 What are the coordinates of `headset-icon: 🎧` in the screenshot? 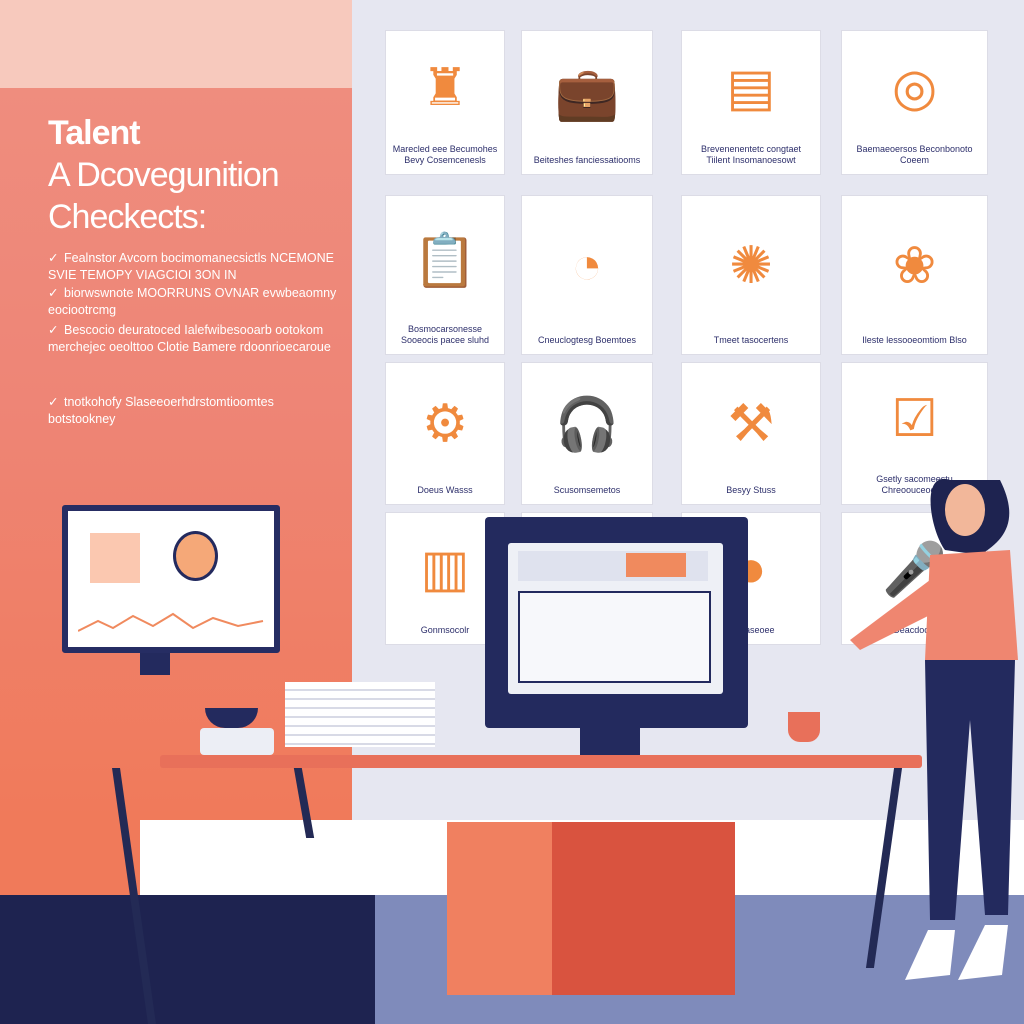 It's located at (587, 424).